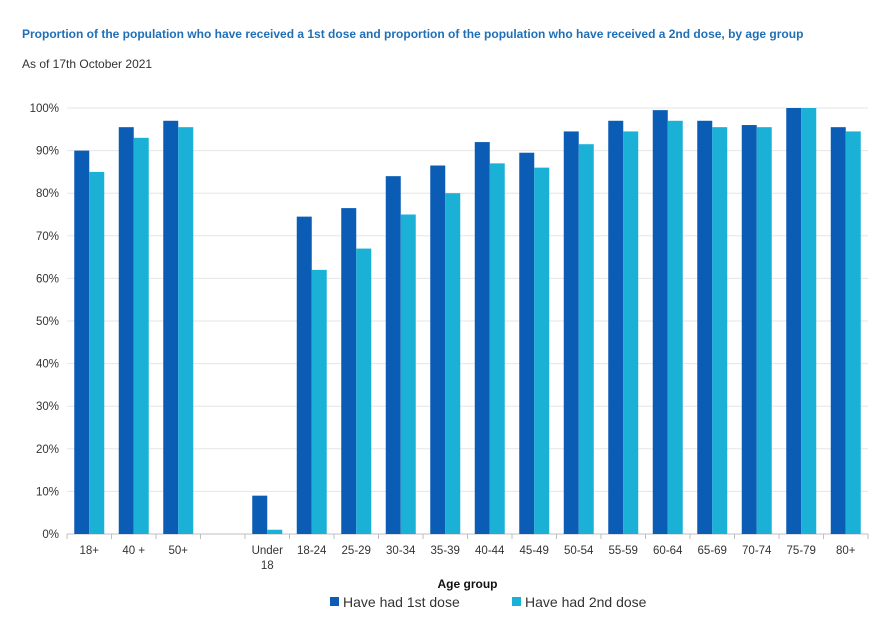  What do you see at coordinates (178, 551) in the screenshot?
I see `x-tick-label: 50+` at bounding box center [178, 551].